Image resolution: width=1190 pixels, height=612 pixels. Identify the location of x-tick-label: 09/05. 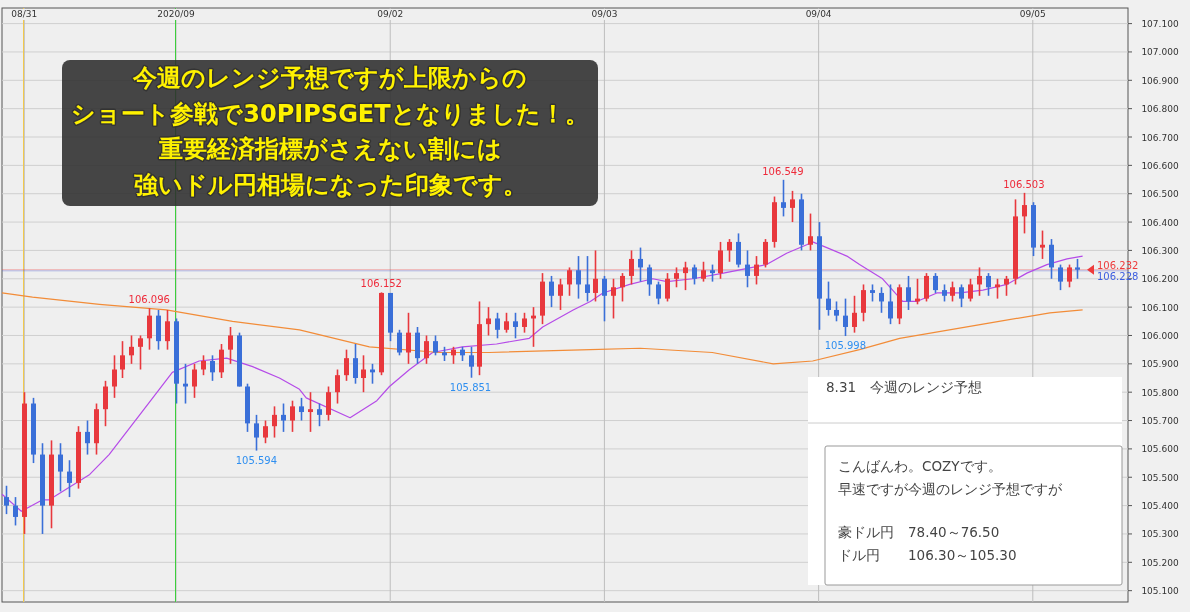
(1032, 14).